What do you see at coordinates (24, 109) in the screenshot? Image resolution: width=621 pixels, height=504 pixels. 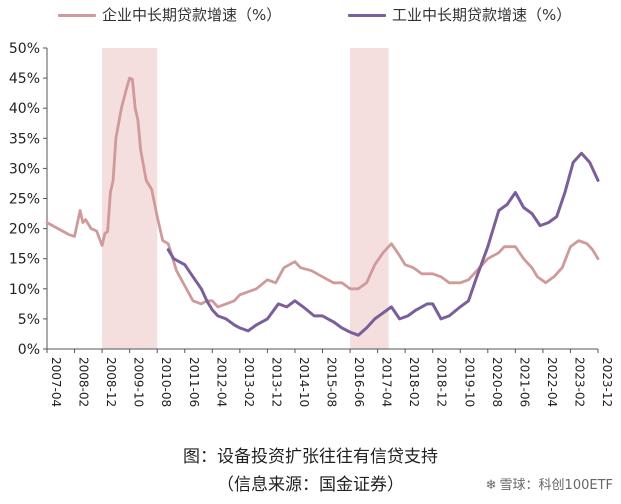 I see `y-tick-label: 40%` at bounding box center [24, 109].